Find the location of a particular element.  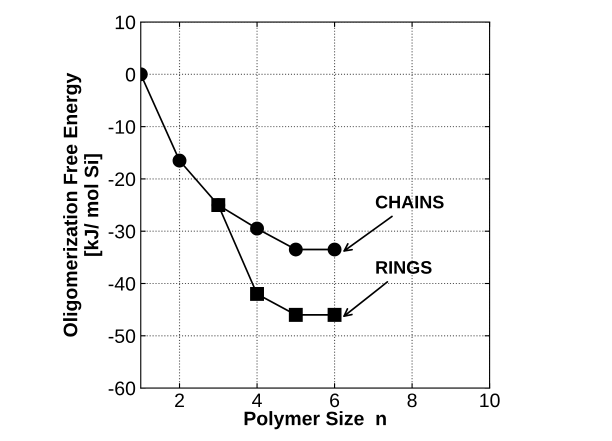

text: CHAINS is located at coordinates (410, 202).